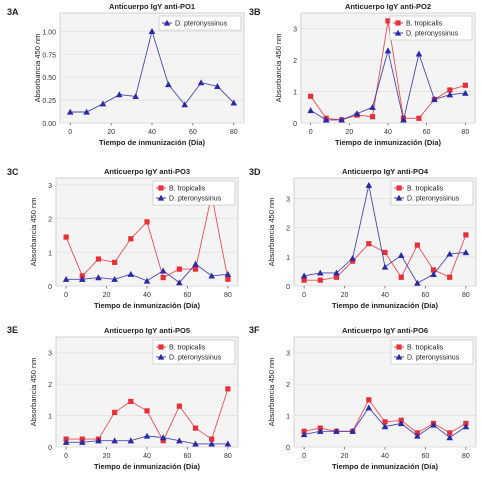  I want to click on panel-label: 3C, so click(13, 172).